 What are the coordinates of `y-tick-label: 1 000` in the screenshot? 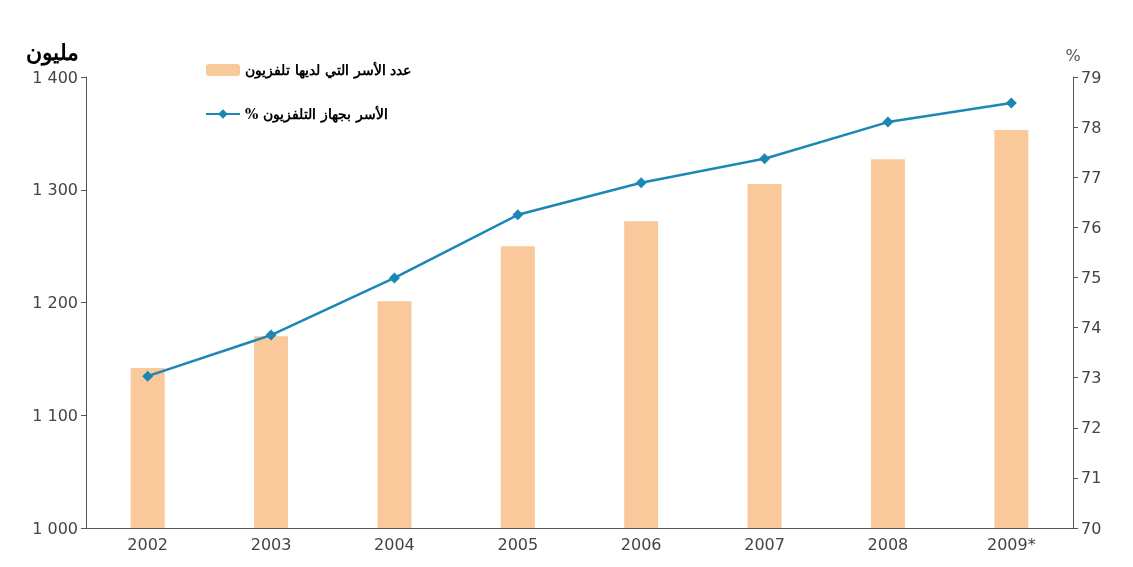 It's located at (55, 528).